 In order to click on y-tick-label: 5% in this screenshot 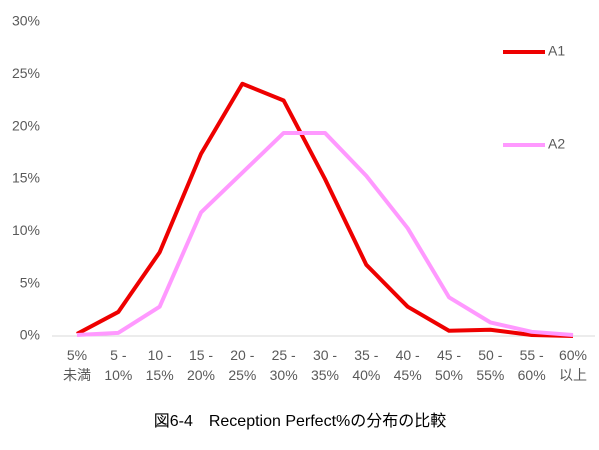, I will do `click(30, 282)`.